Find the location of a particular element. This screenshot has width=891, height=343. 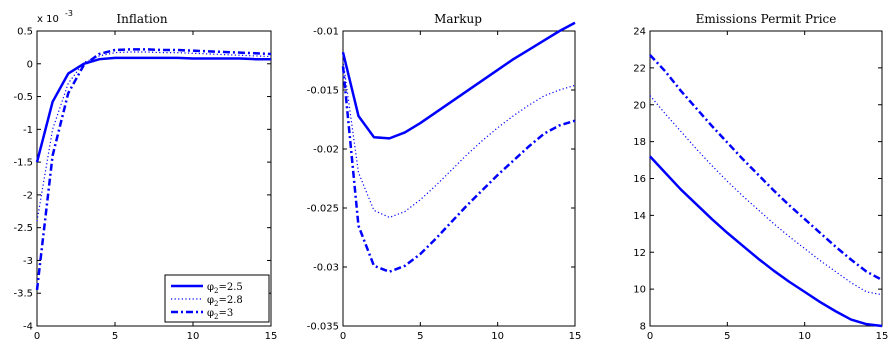

panel-title-emissions: Emissions Permit Price is located at coordinates (766, 19).